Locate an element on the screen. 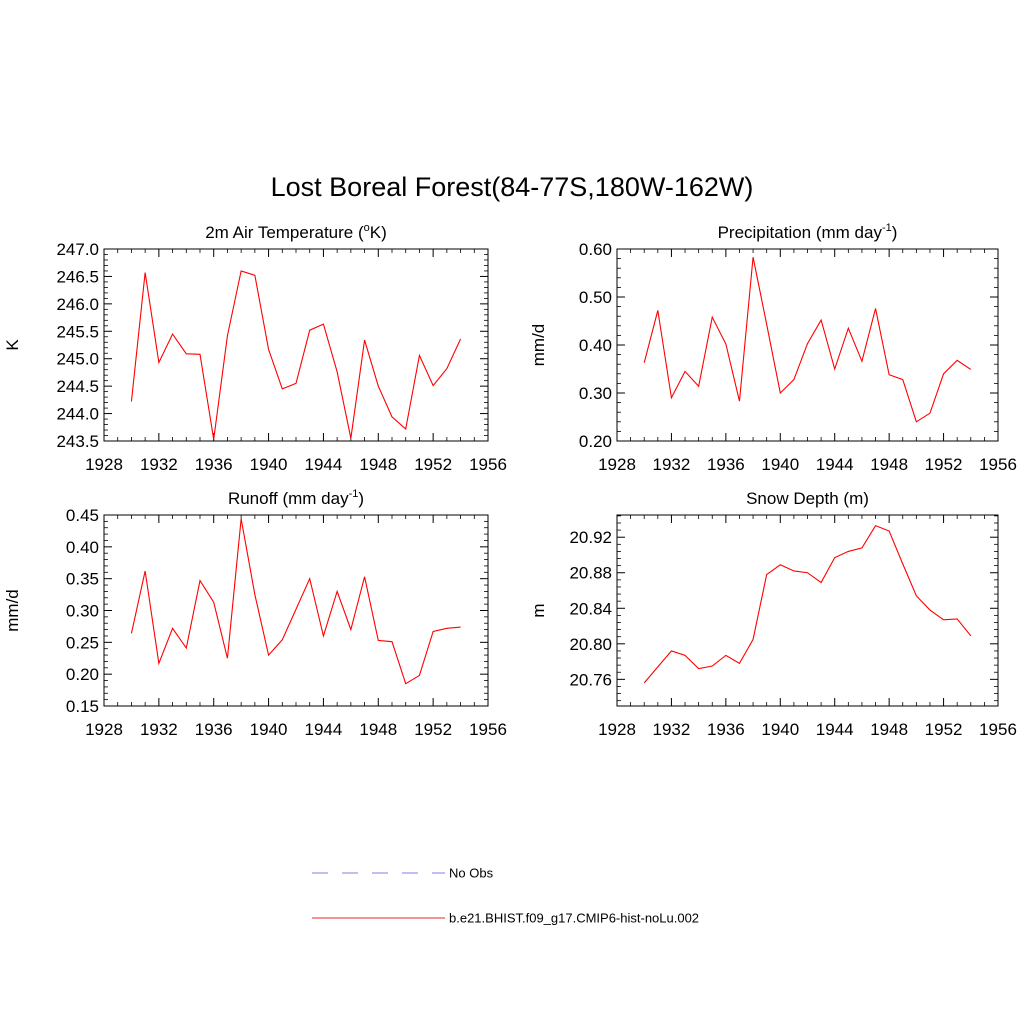 The height and width of the screenshot is (1024, 1024). precipitation-x-tick-label: 1944 is located at coordinates (835, 464).